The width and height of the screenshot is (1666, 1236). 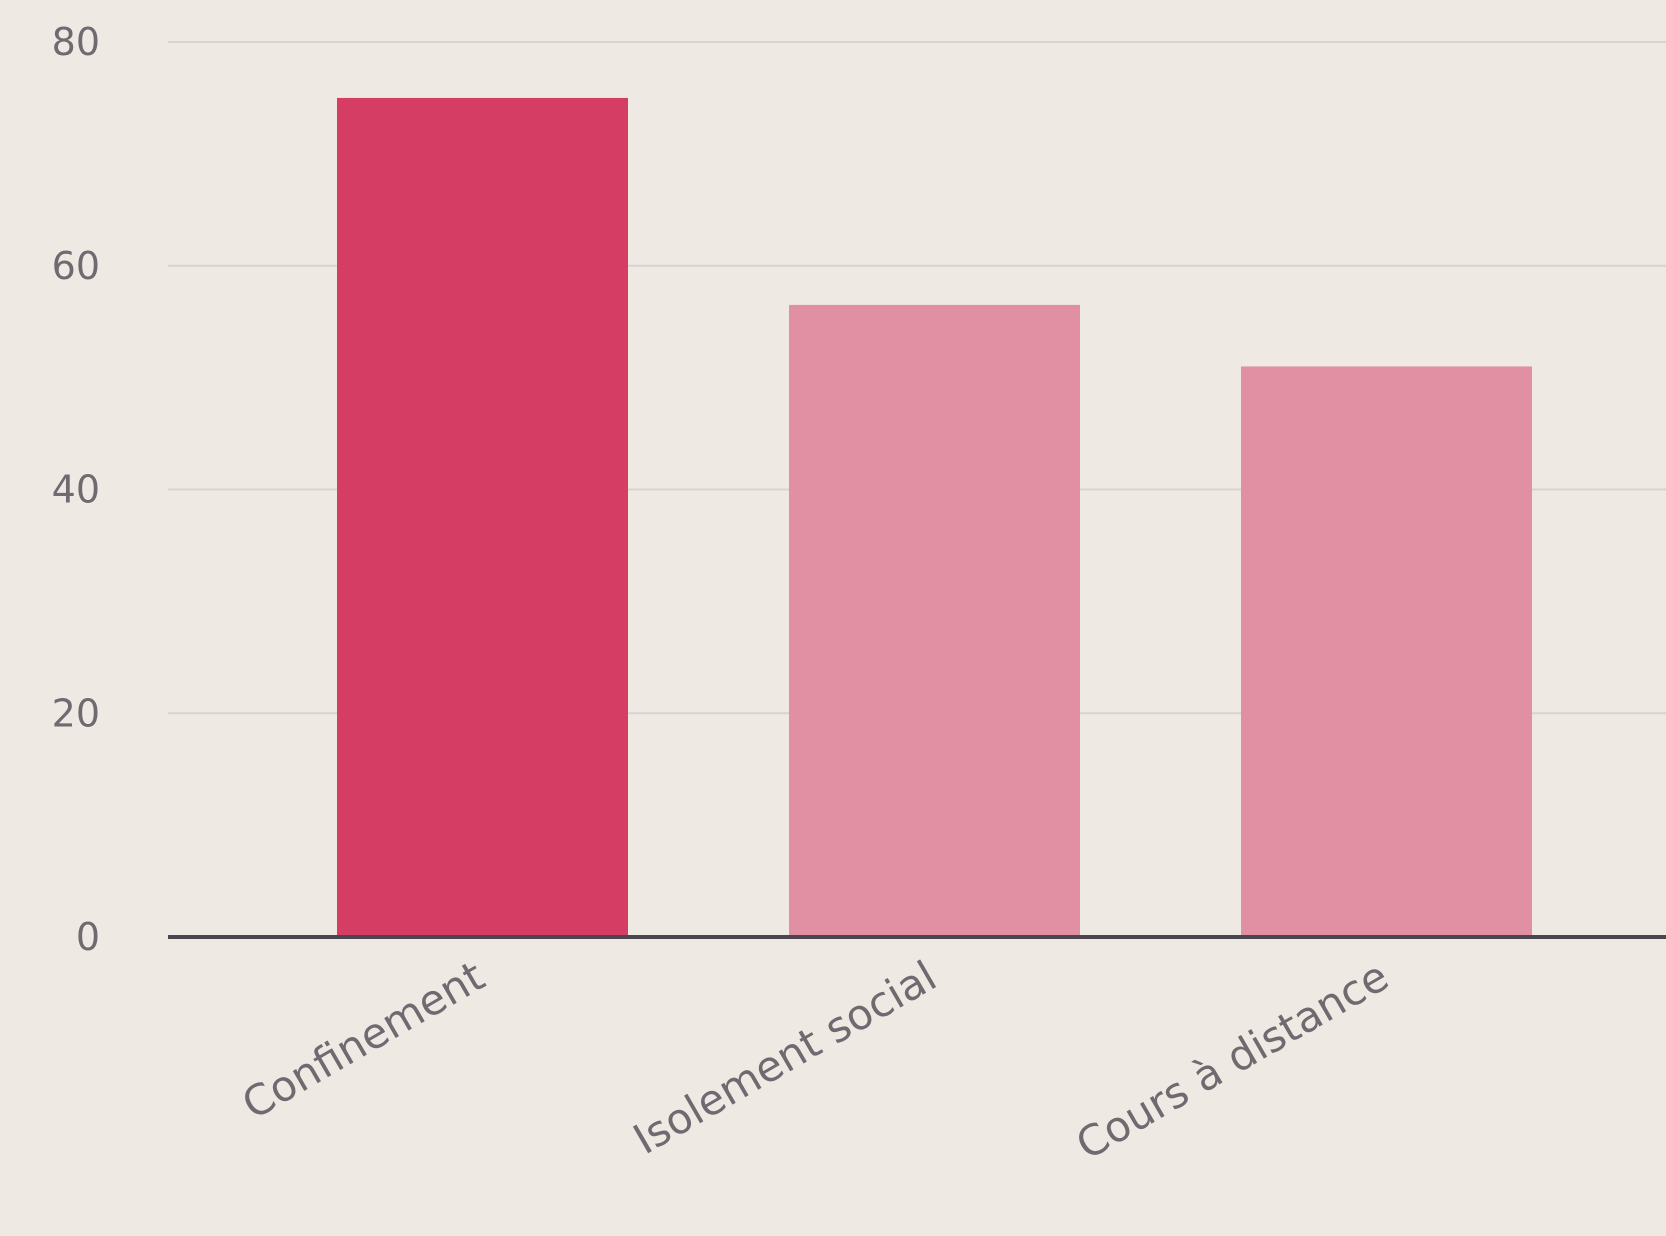 What do you see at coordinates (76, 713) in the screenshot?
I see `y-tick-label: 20` at bounding box center [76, 713].